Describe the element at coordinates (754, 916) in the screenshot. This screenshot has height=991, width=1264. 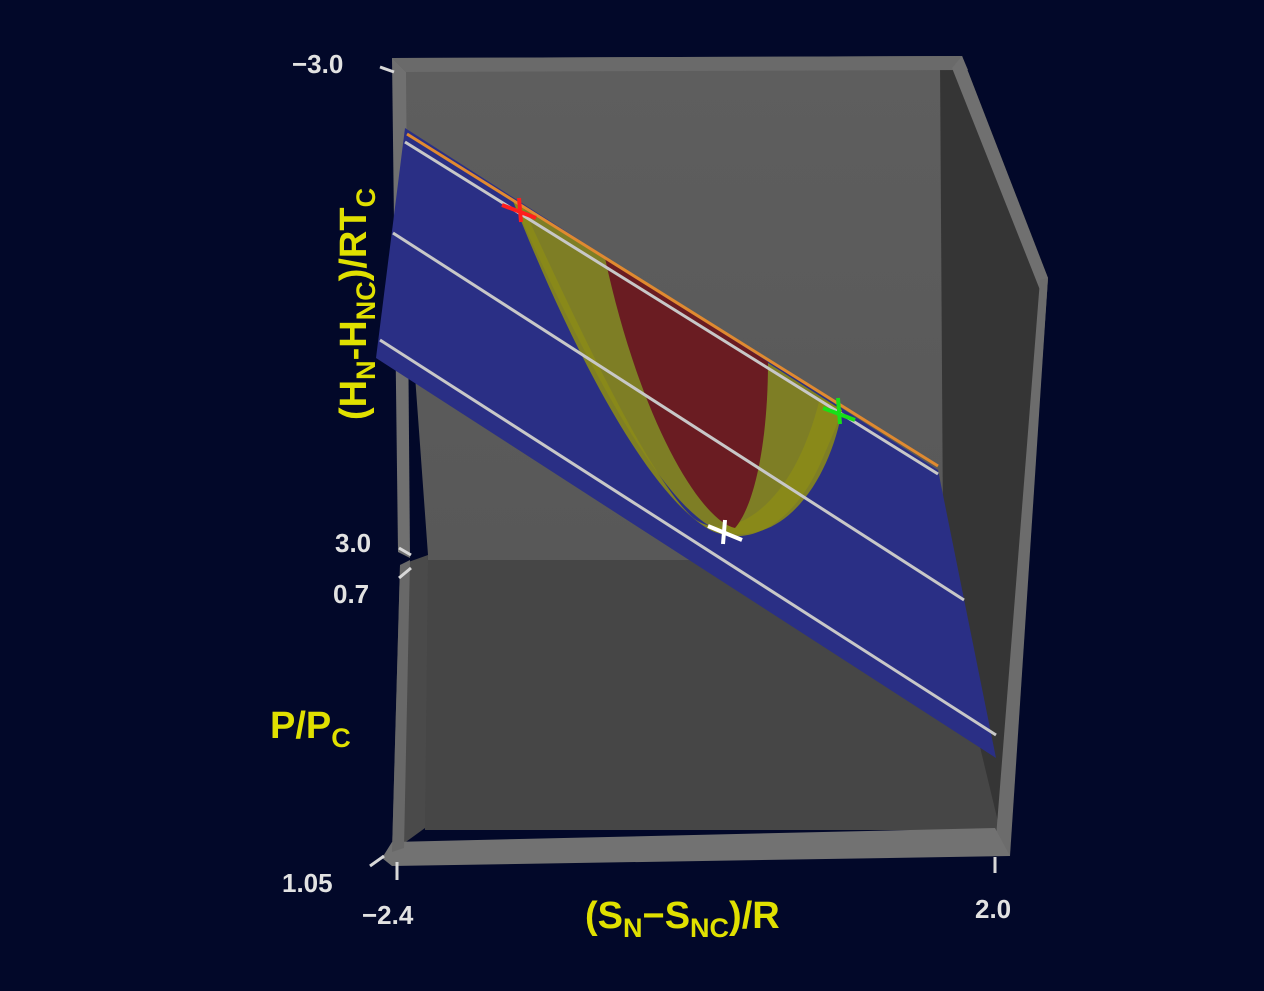
I see `x-axis-label-part: )/R` at that location.